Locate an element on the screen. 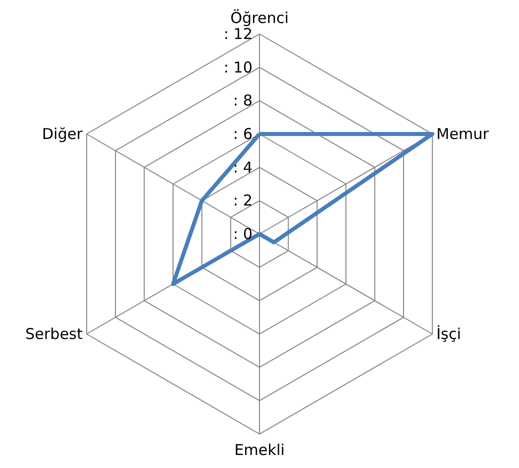 This screenshot has height=468, width=519. y-tick-label: : 8 is located at coordinates (242, 101).